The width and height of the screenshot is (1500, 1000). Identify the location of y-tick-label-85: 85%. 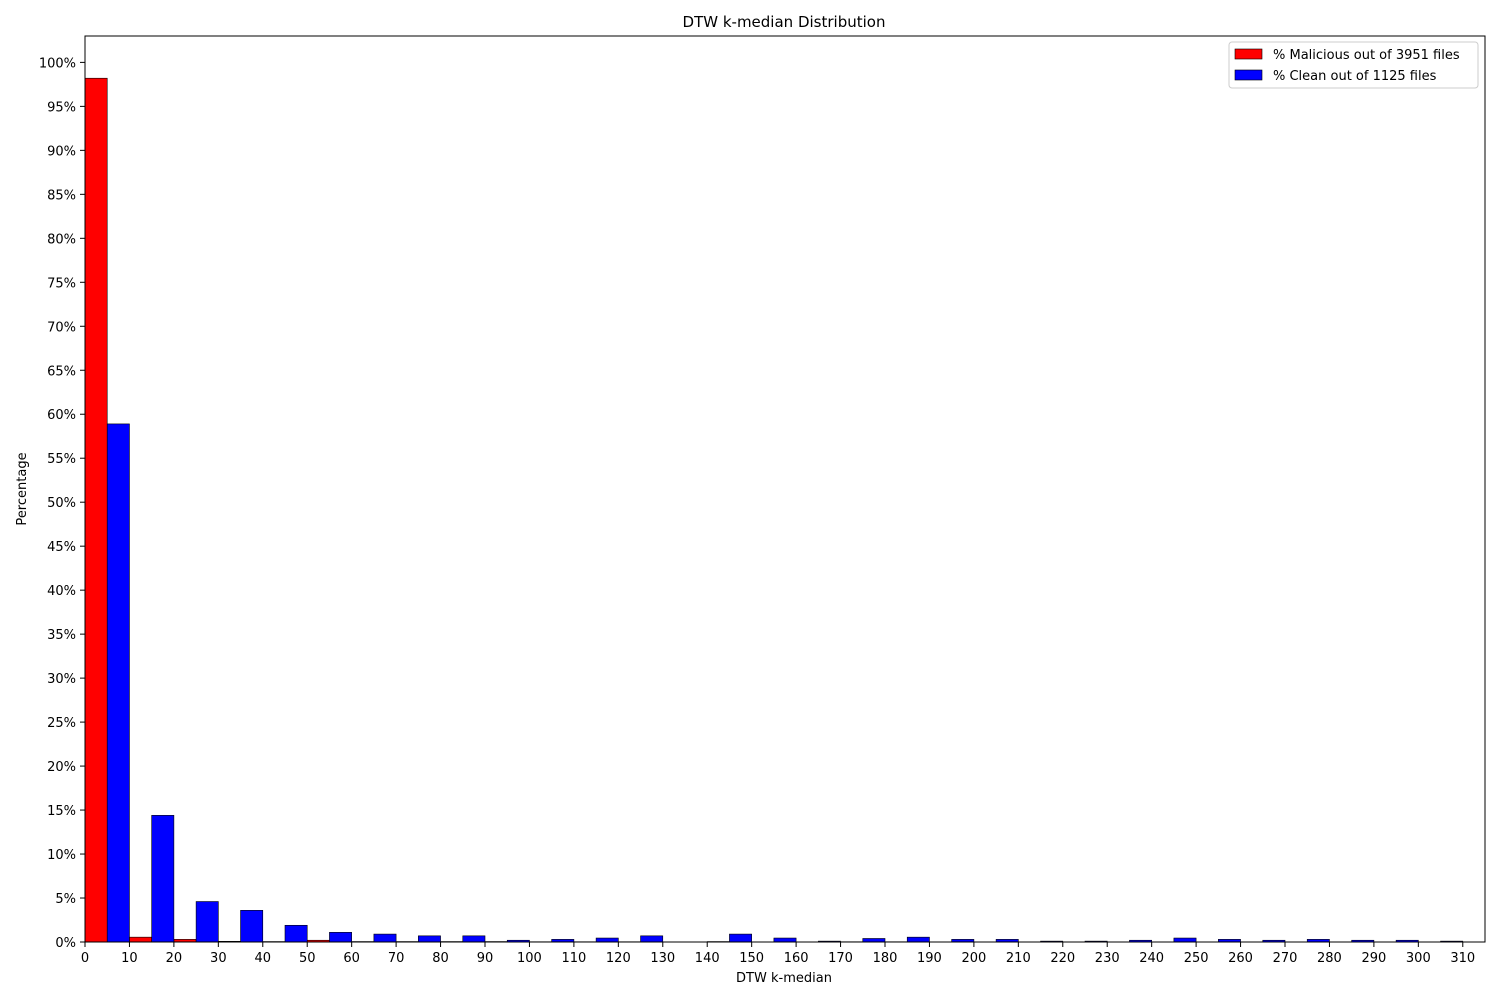
(61, 195).